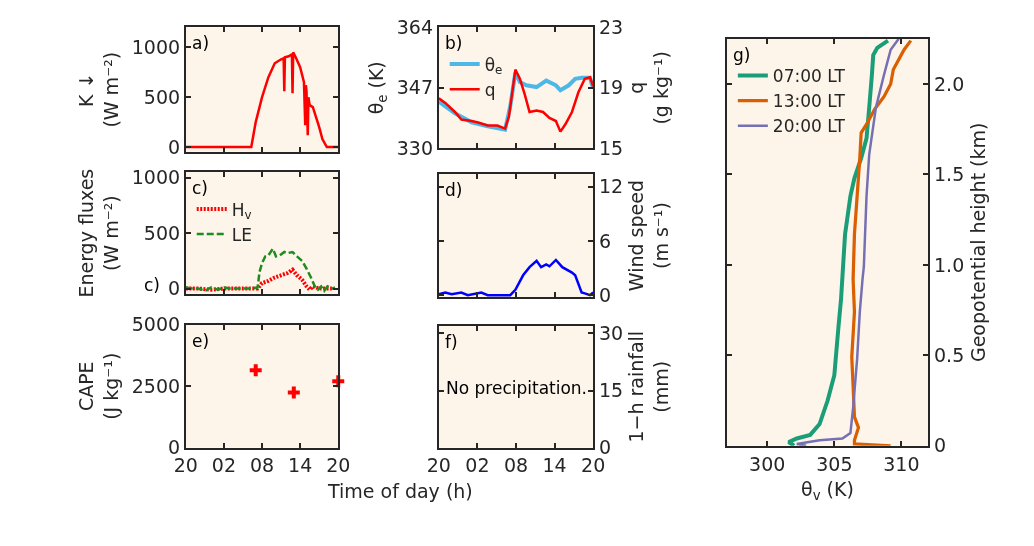 The height and width of the screenshot is (546, 1034). What do you see at coordinates (649, 87) in the screenshot?
I see `y2-axis-title: q (g kg⁻¹)` at bounding box center [649, 87].